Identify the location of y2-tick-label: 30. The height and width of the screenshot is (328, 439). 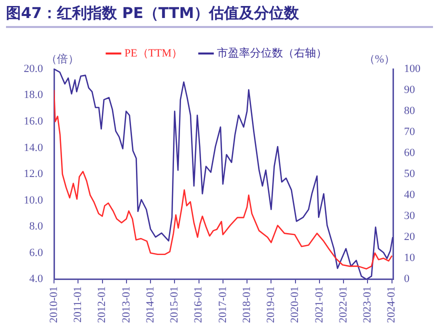
(410, 216).